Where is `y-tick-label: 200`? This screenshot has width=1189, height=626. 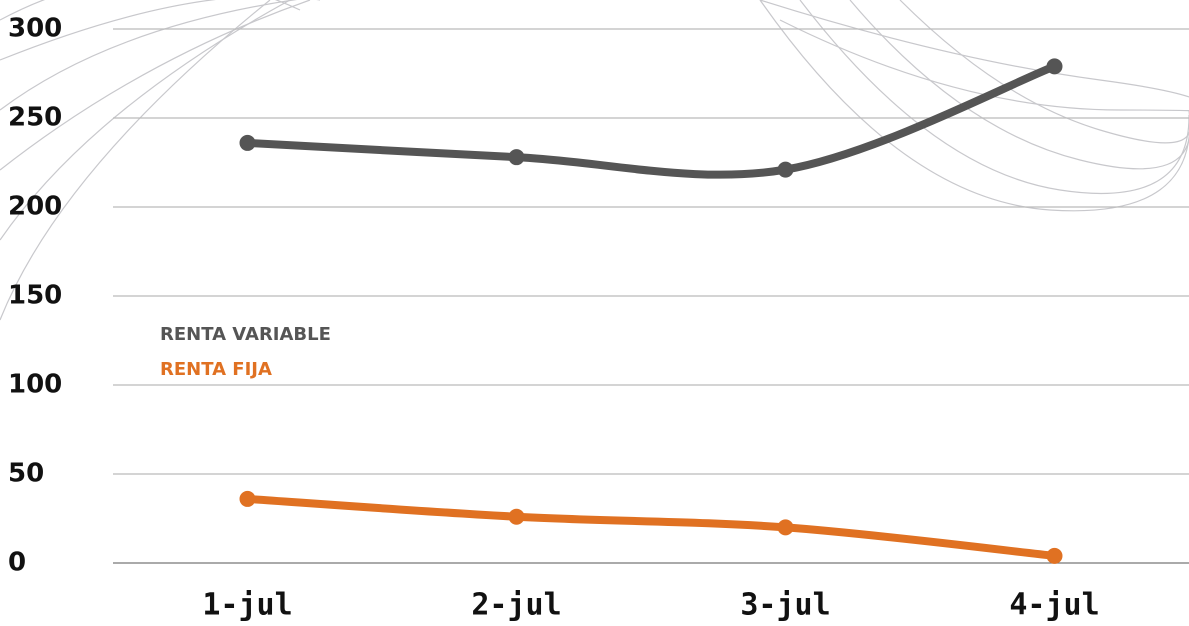
y-tick-label: 200 is located at coordinates (35, 207).